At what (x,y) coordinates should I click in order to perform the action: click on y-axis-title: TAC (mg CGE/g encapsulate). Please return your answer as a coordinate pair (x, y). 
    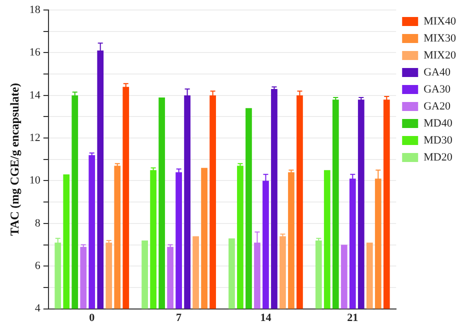
    Looking at the image, I should click on (14, 159).